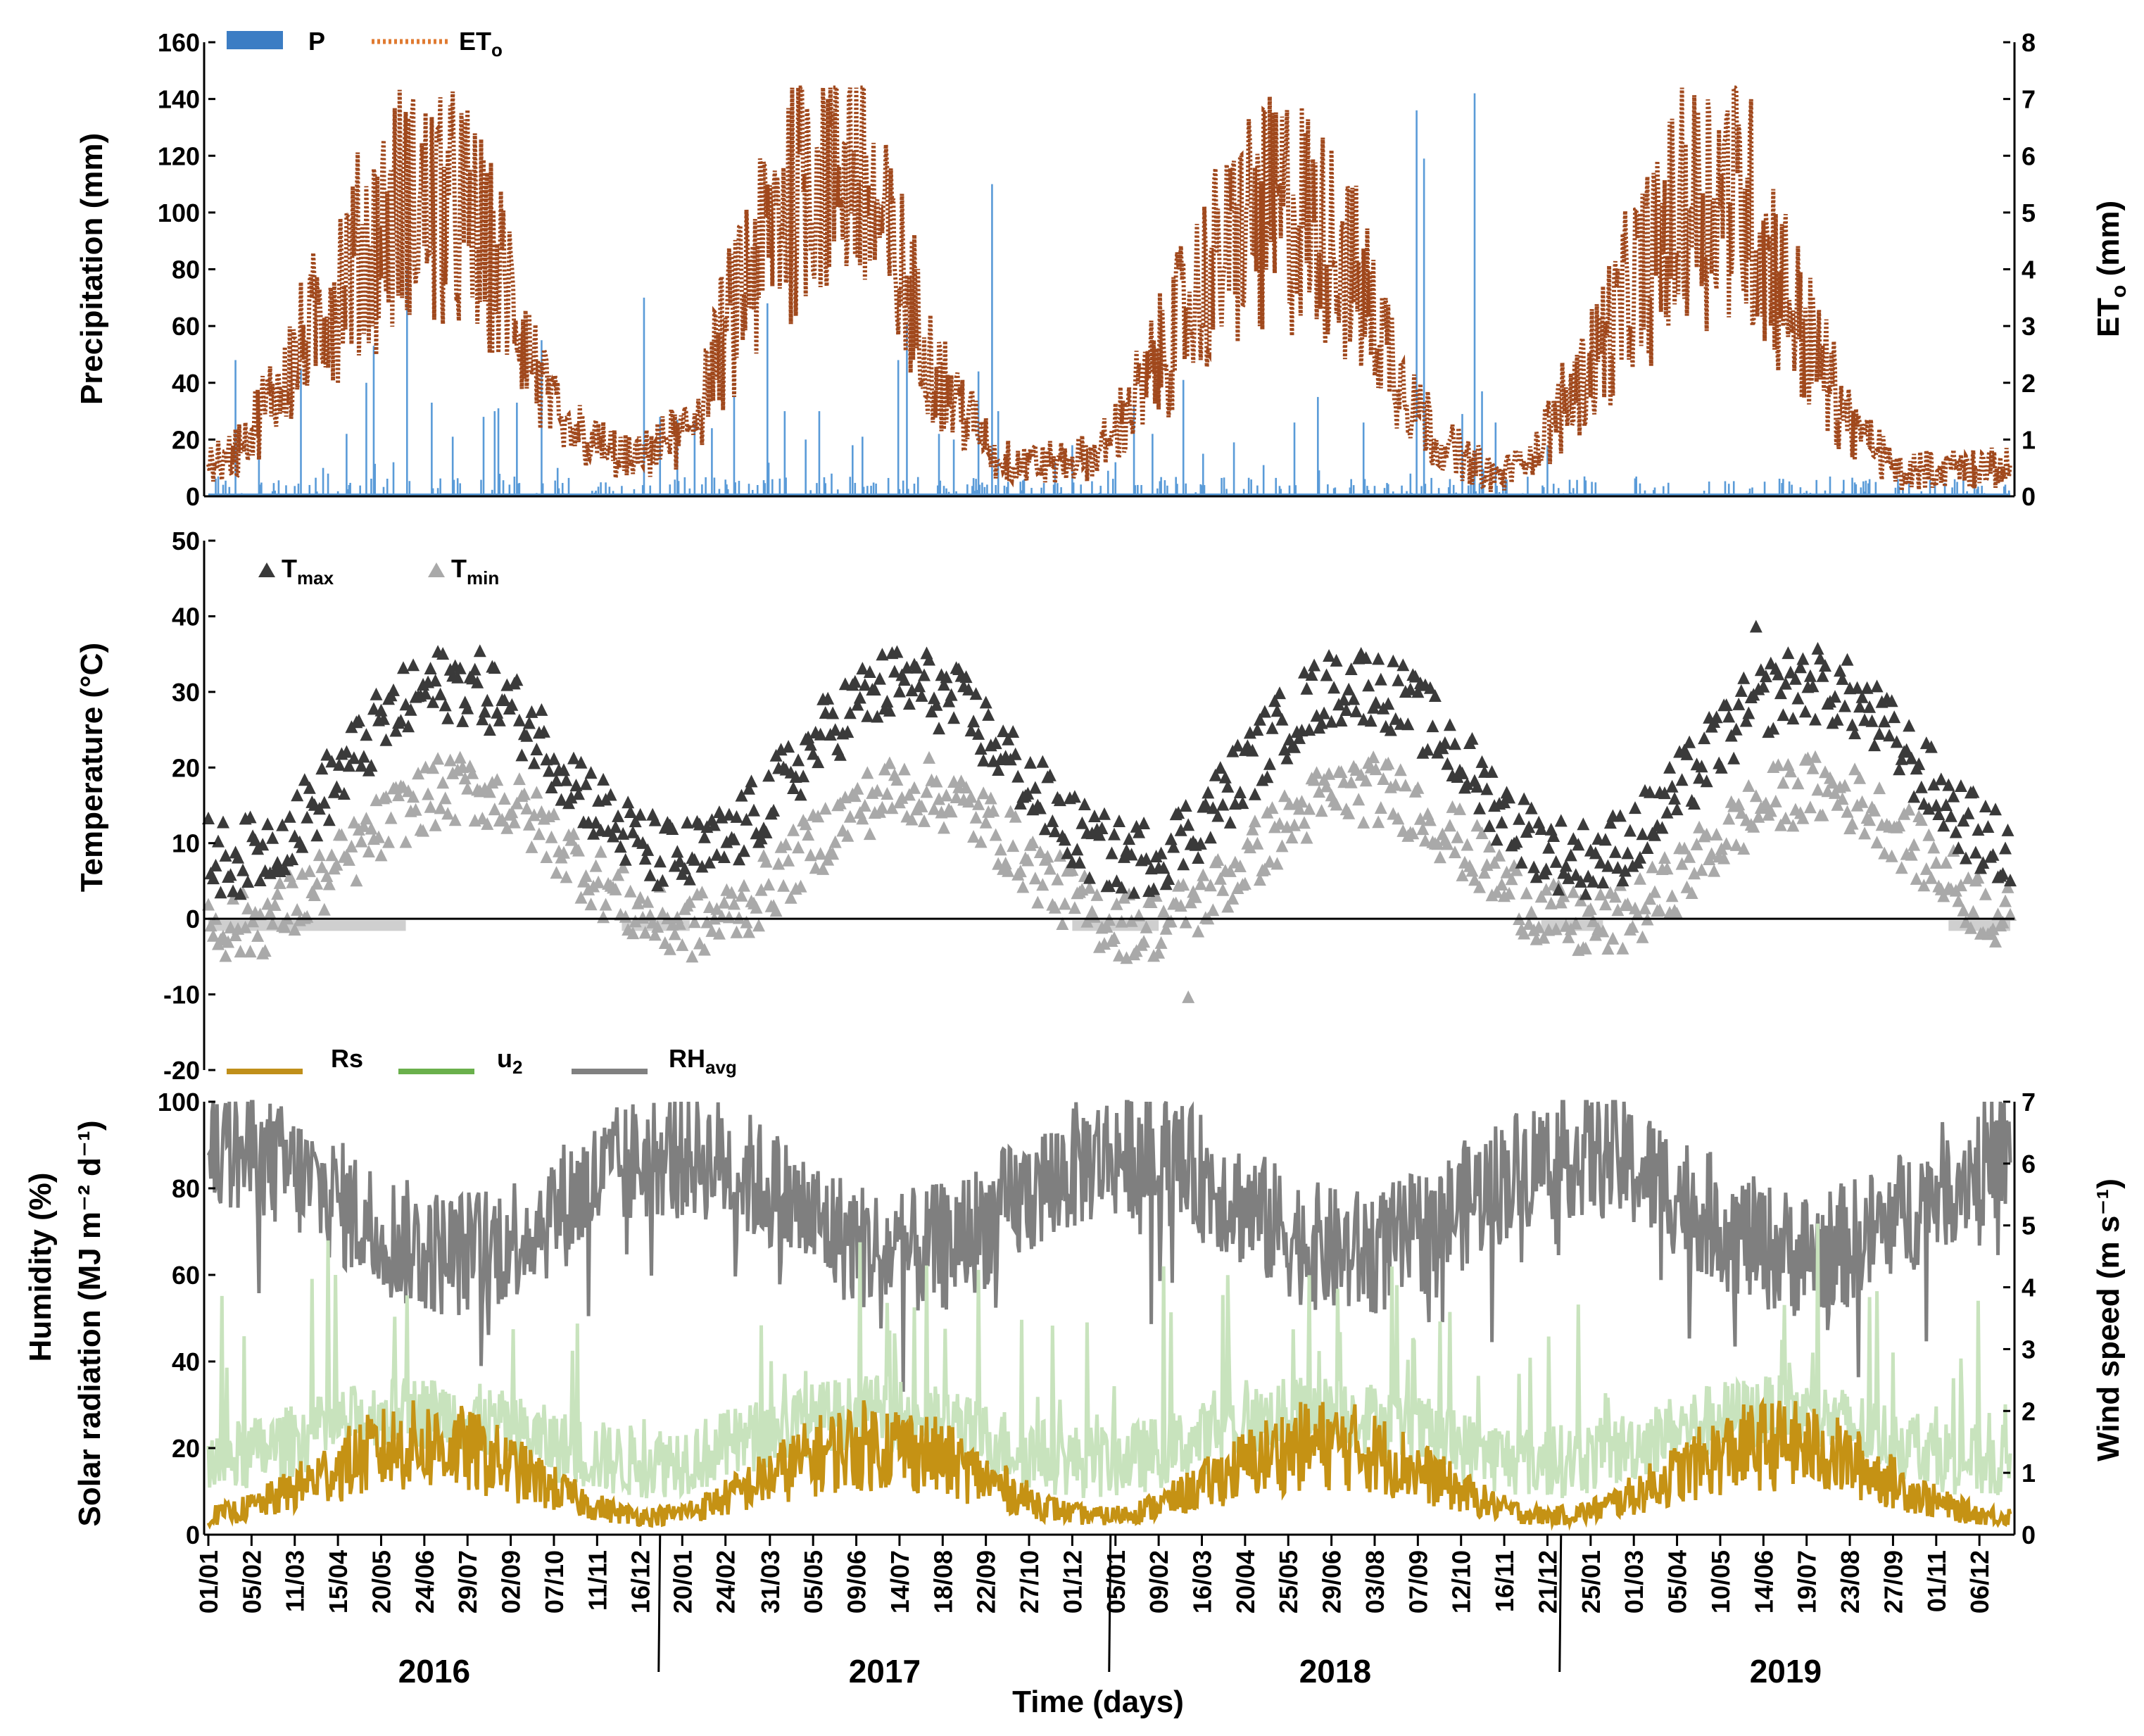 The image size is (2144, 1736). Describe the element at coordinates (186, 1188) in the screenshot. I see `humidity-y-tick-label: 80` at that location.